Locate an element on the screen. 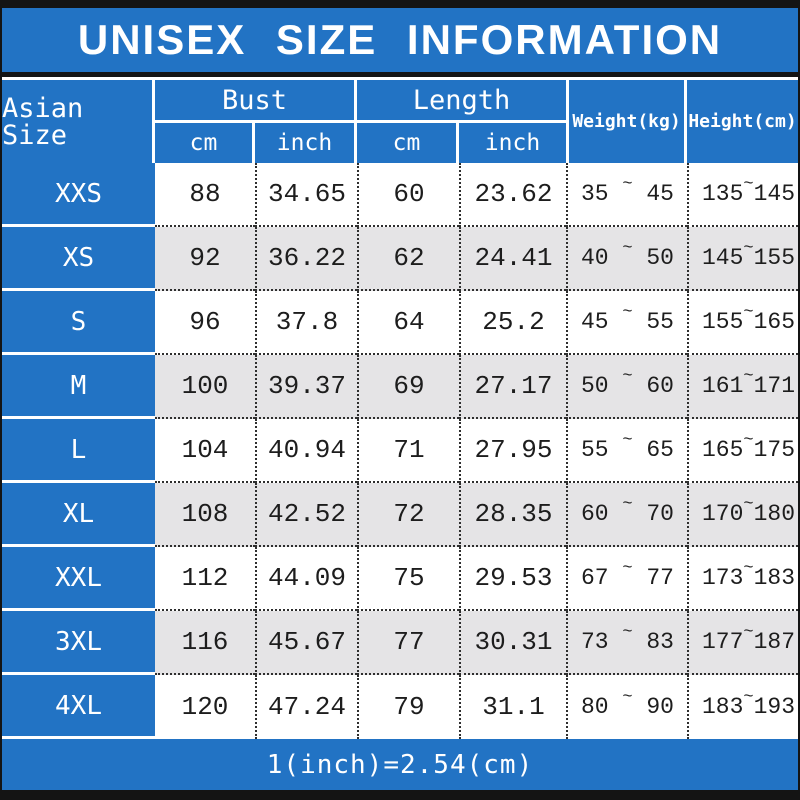 This screenshot has height=800, width=800. table-row: XXS 88 34.65 60 23.62 35 ~45 135 ~145 is located at coordinates (400, 195).